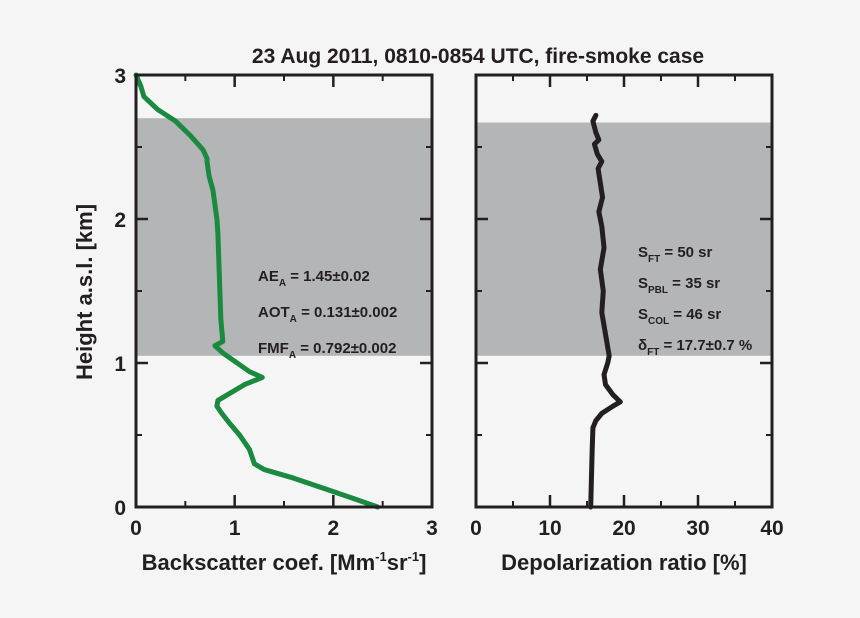 The width and height of the screenshot is (860, 618). Describe the element at coordinates (328, 276) in the screenshot. I see `annotation-value: = 1.45±0.02` at that location.